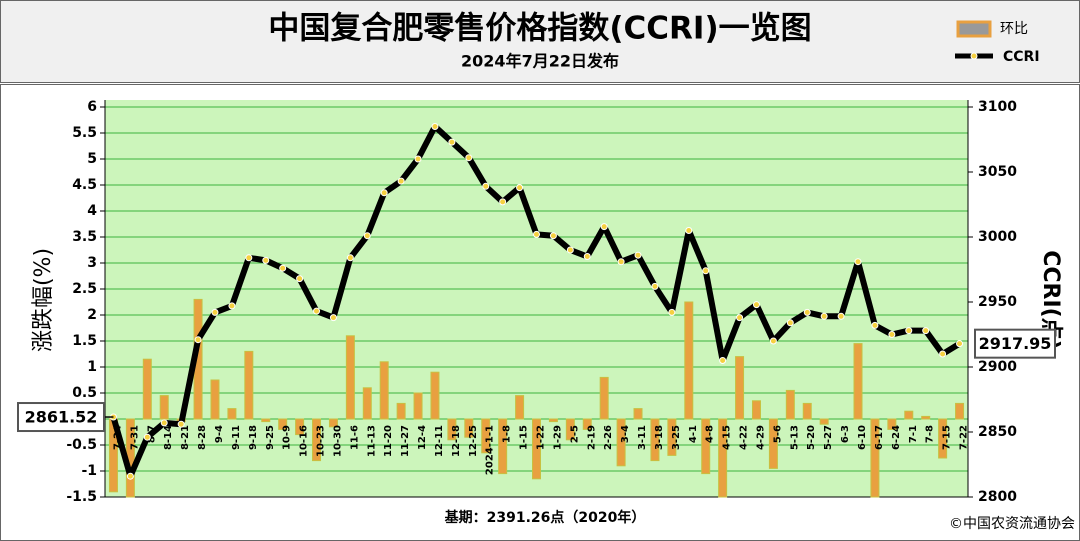  I want to click on y-tick-label: 5, so click(92, 159).